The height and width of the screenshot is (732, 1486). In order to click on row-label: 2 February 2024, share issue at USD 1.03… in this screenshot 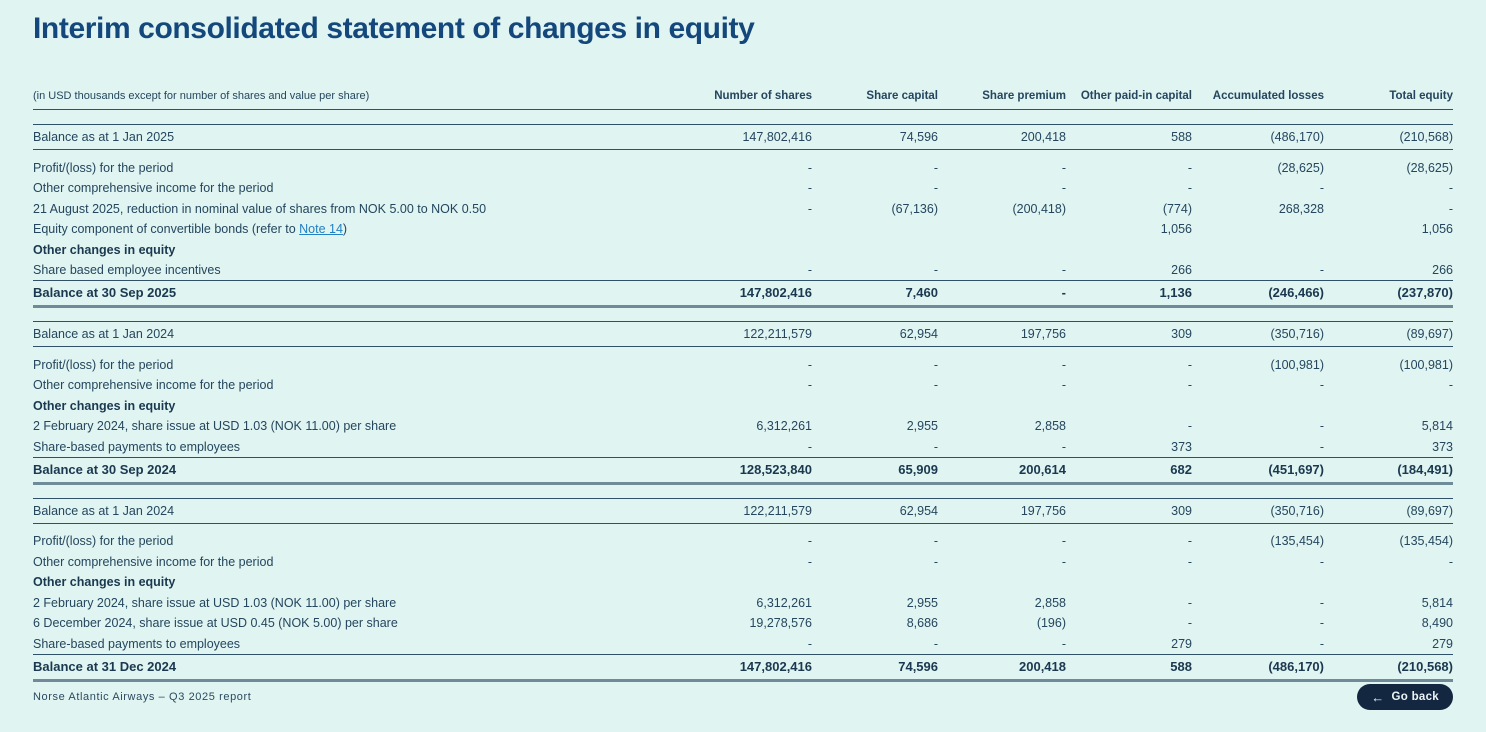, I will do `click(215, 602)`.